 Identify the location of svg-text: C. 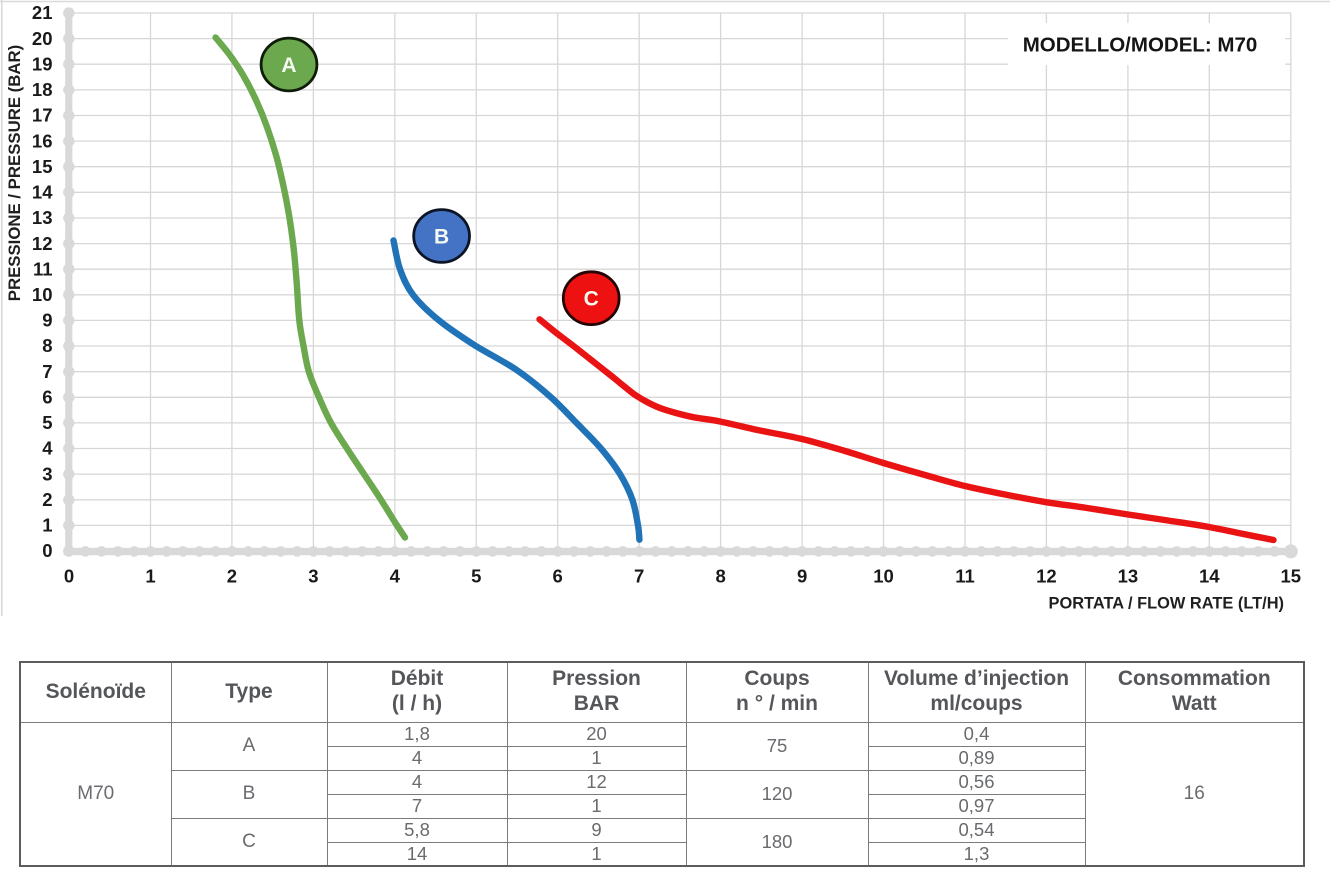
(591, 299).